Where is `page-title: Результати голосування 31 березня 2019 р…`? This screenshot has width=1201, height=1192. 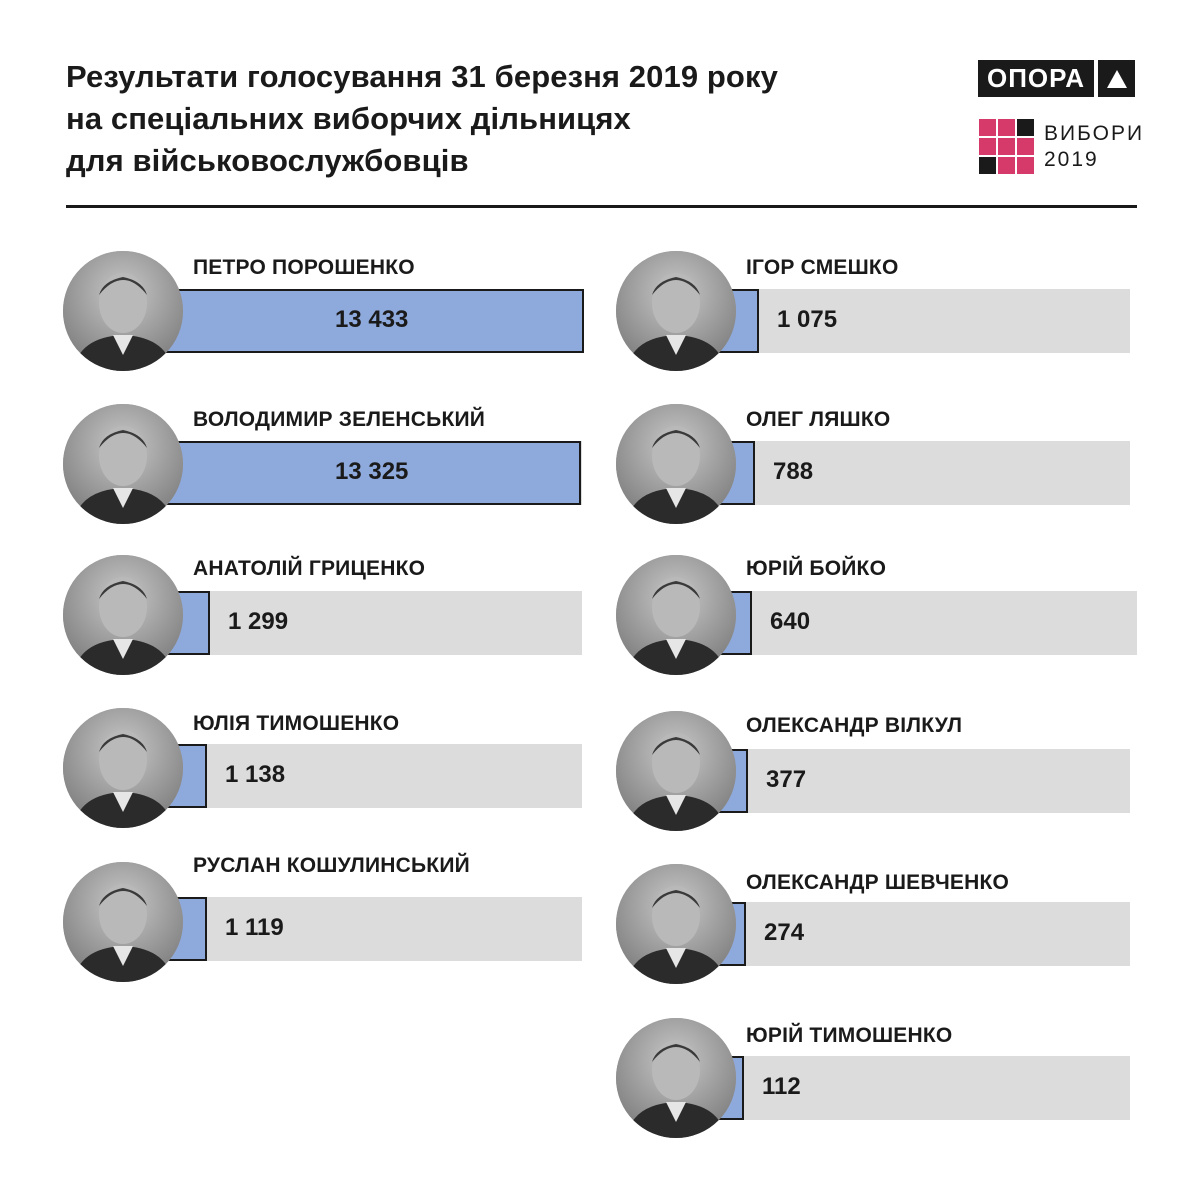 page-title: Результати голосування 31 березня 2019 р… is located at coordinates (476, 119).